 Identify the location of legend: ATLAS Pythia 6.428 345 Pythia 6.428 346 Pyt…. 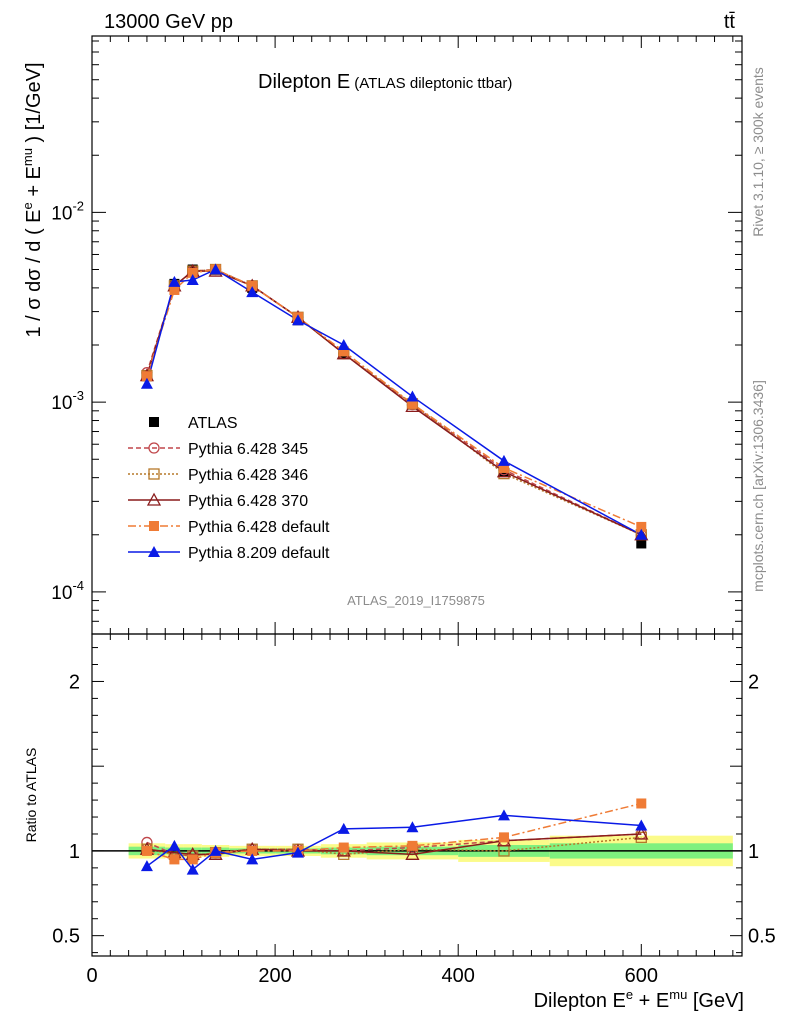
(229, 488).